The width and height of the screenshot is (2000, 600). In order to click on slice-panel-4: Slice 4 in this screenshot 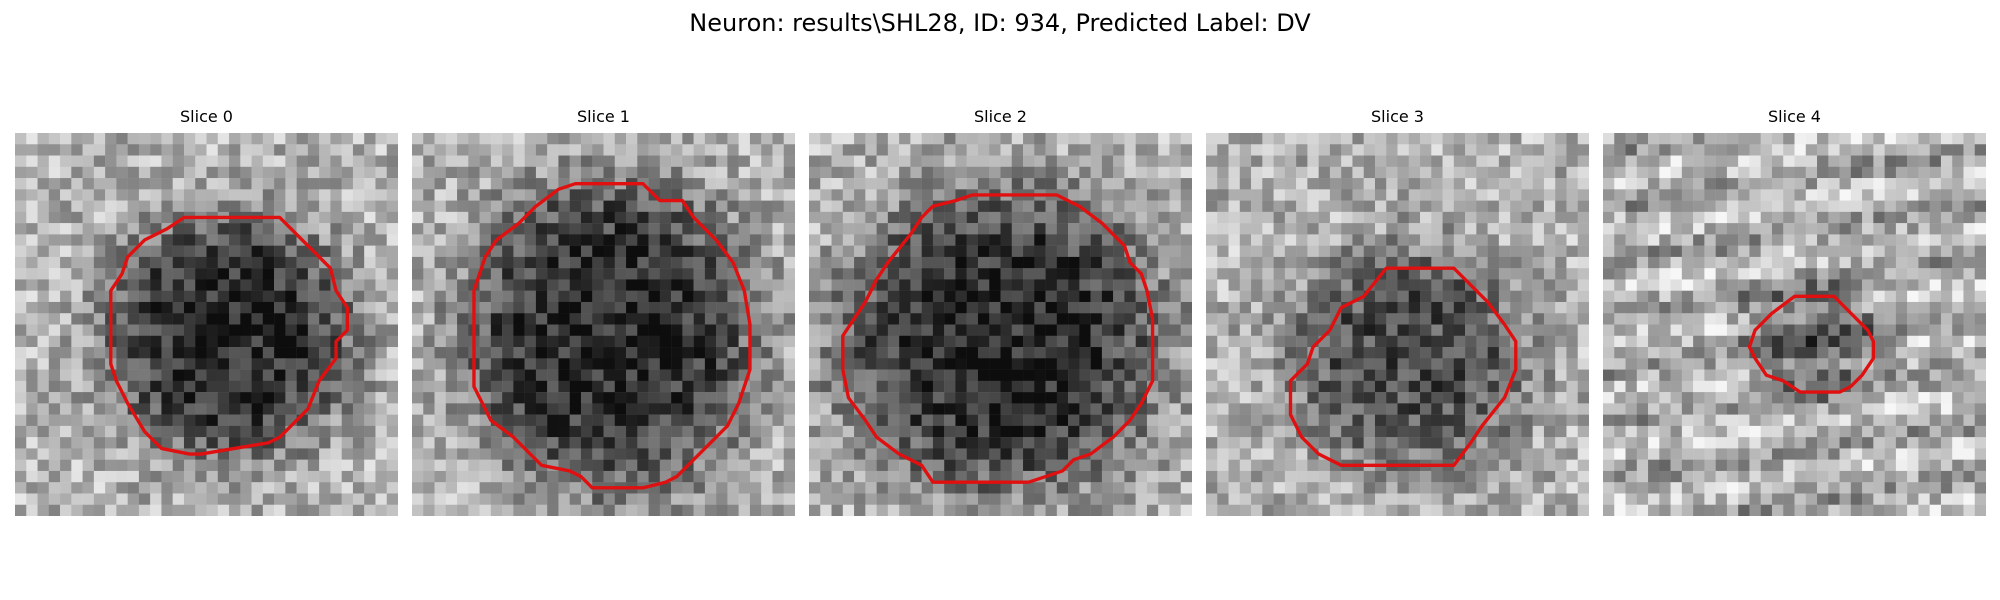, I will do `click(1794, 311)`.